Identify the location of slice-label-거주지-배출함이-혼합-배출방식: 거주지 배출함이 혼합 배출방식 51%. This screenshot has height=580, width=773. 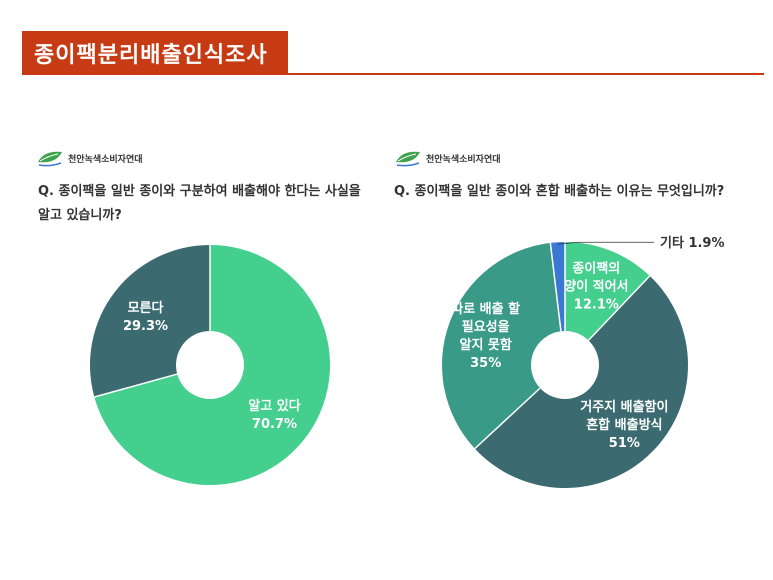
(624, 425).